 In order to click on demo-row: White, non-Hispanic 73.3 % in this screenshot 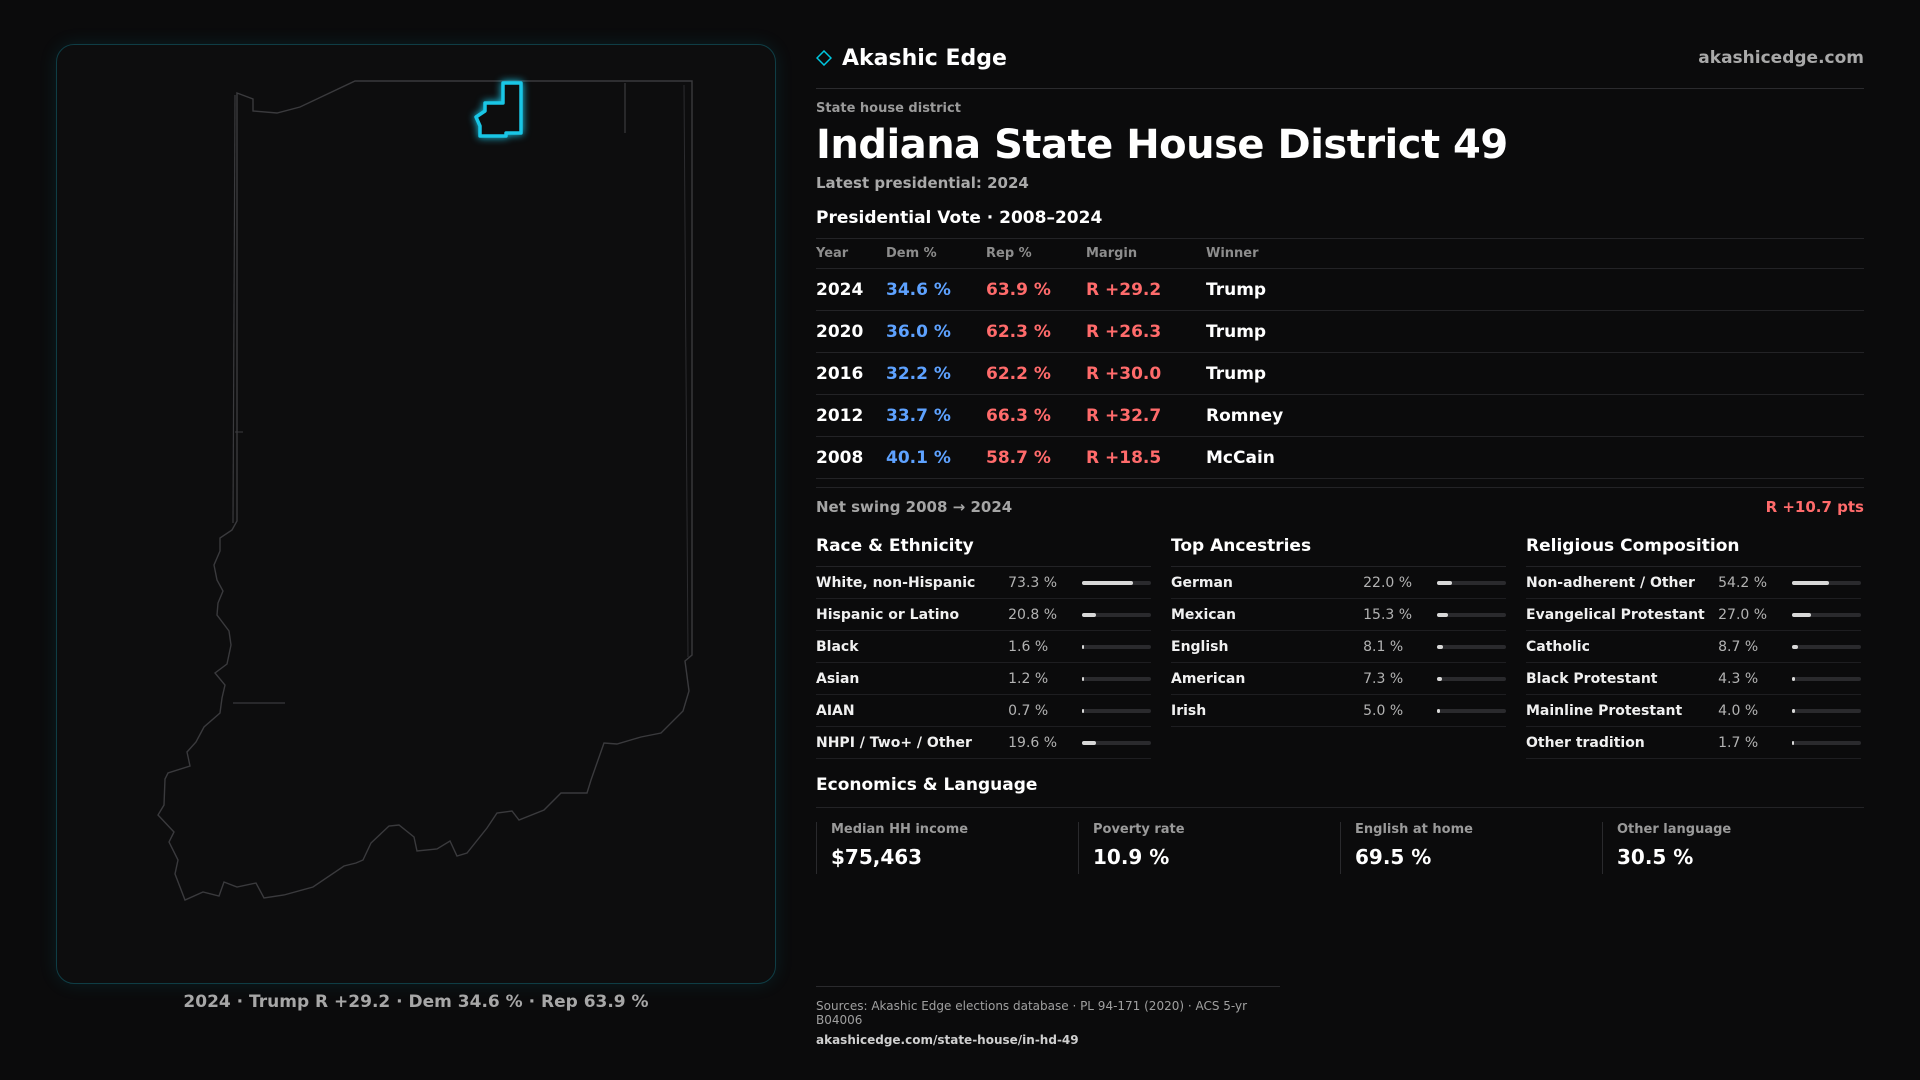, I will do `click(983, 583)`.